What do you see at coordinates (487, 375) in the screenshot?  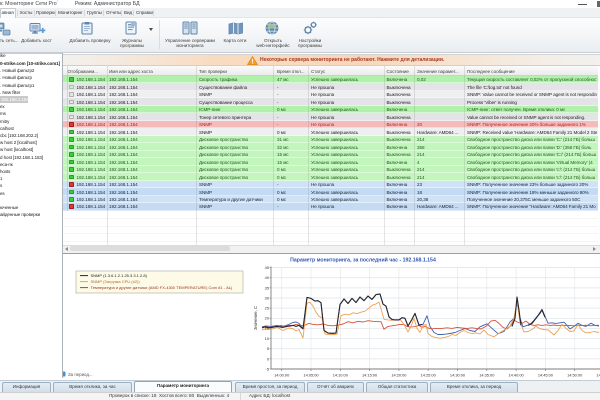 I see `svg-text: 14:35:00` at bounding box center [487, 375].